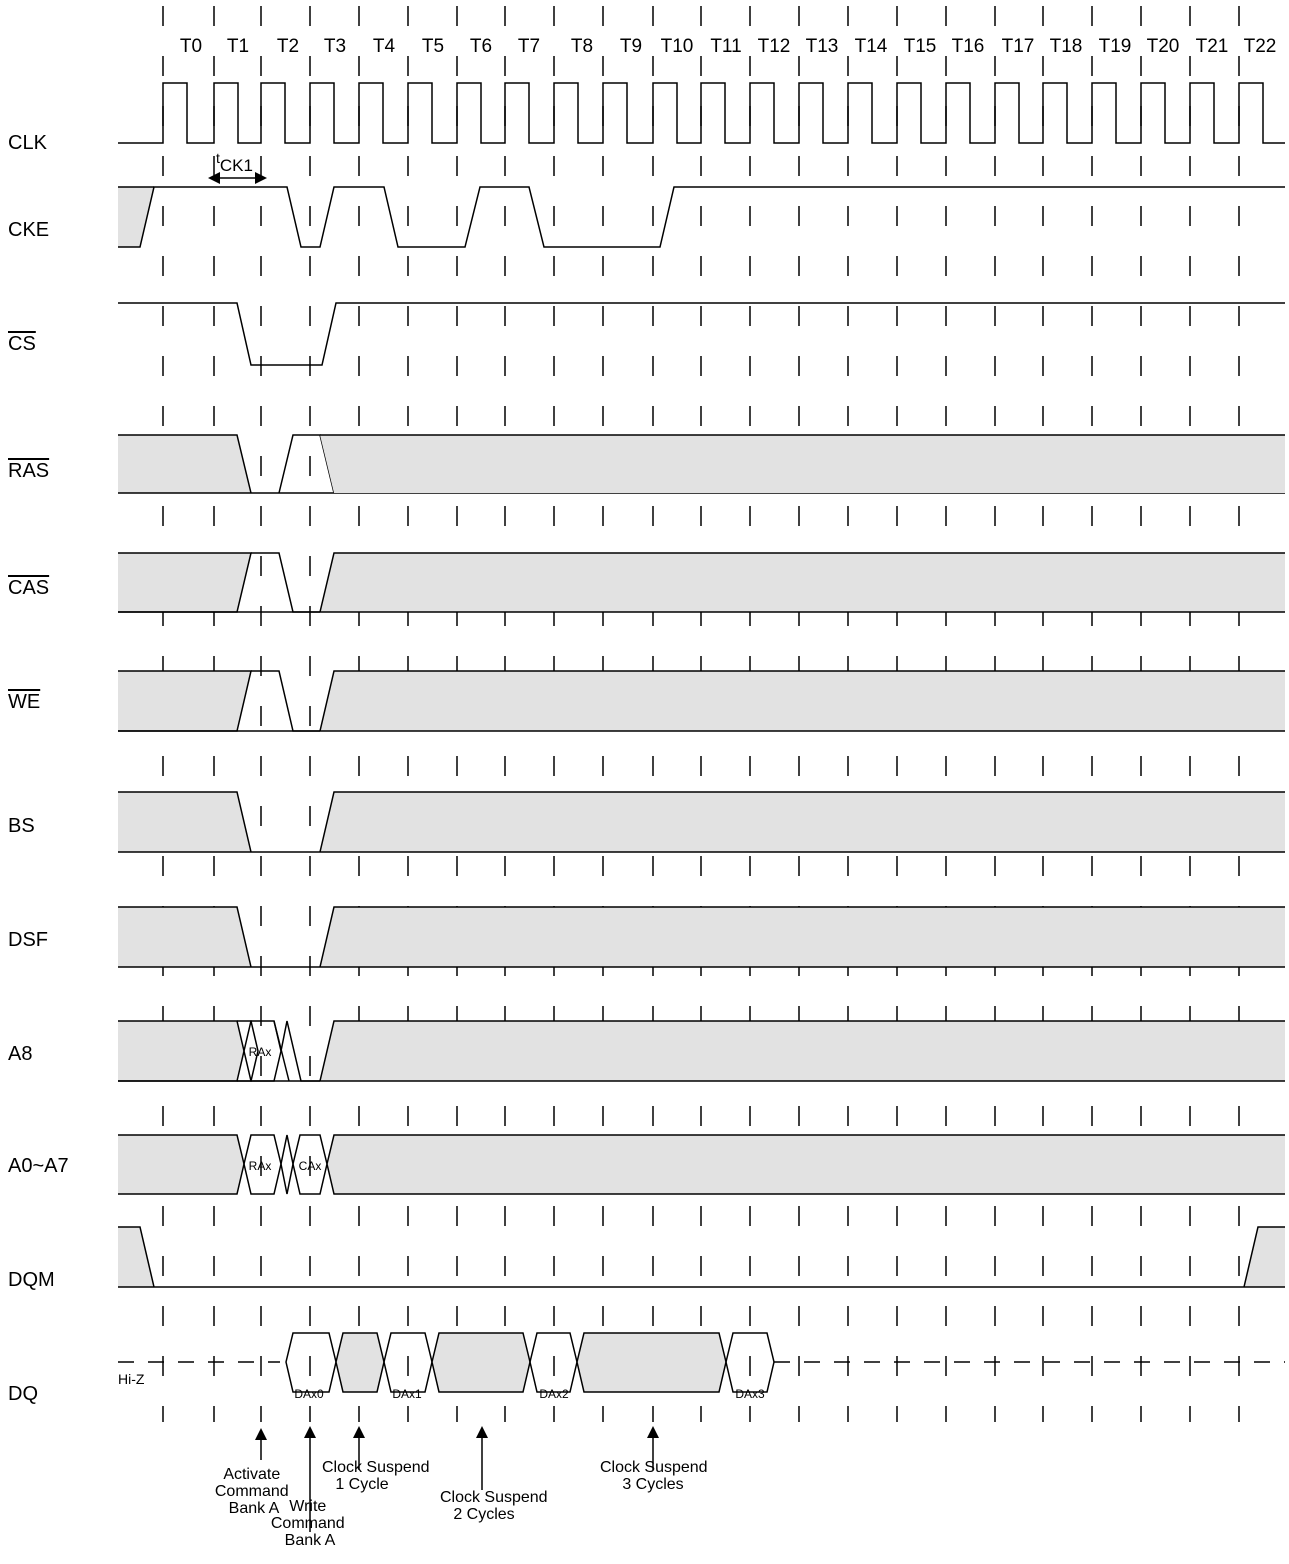 The image size is (1289, 1564). What do you see at coordinates (360, 1362) in the screenshot?
I see `dq-cell-suspend1` at bounding box center [360, 1362].